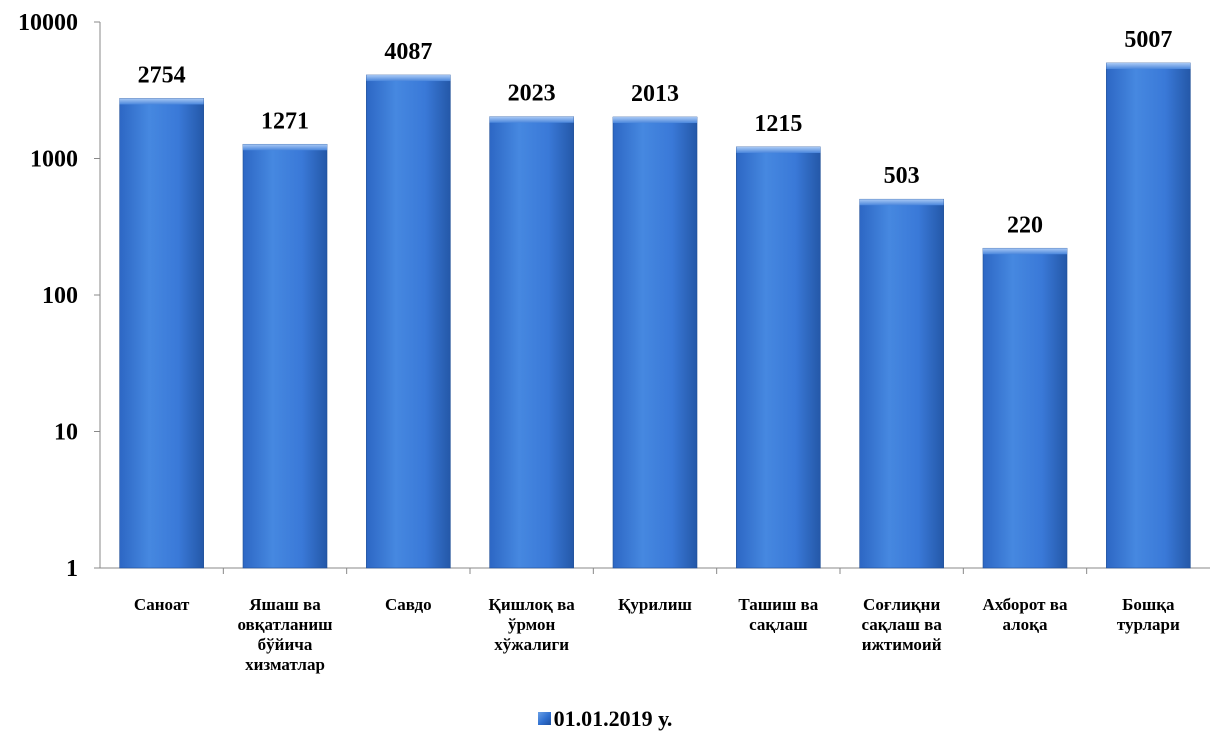 This screenshot has width=1210, height=745. Describe the element at coordinates (66, 433) in the screenshot. I see `y-tick-label: 10` at that location.